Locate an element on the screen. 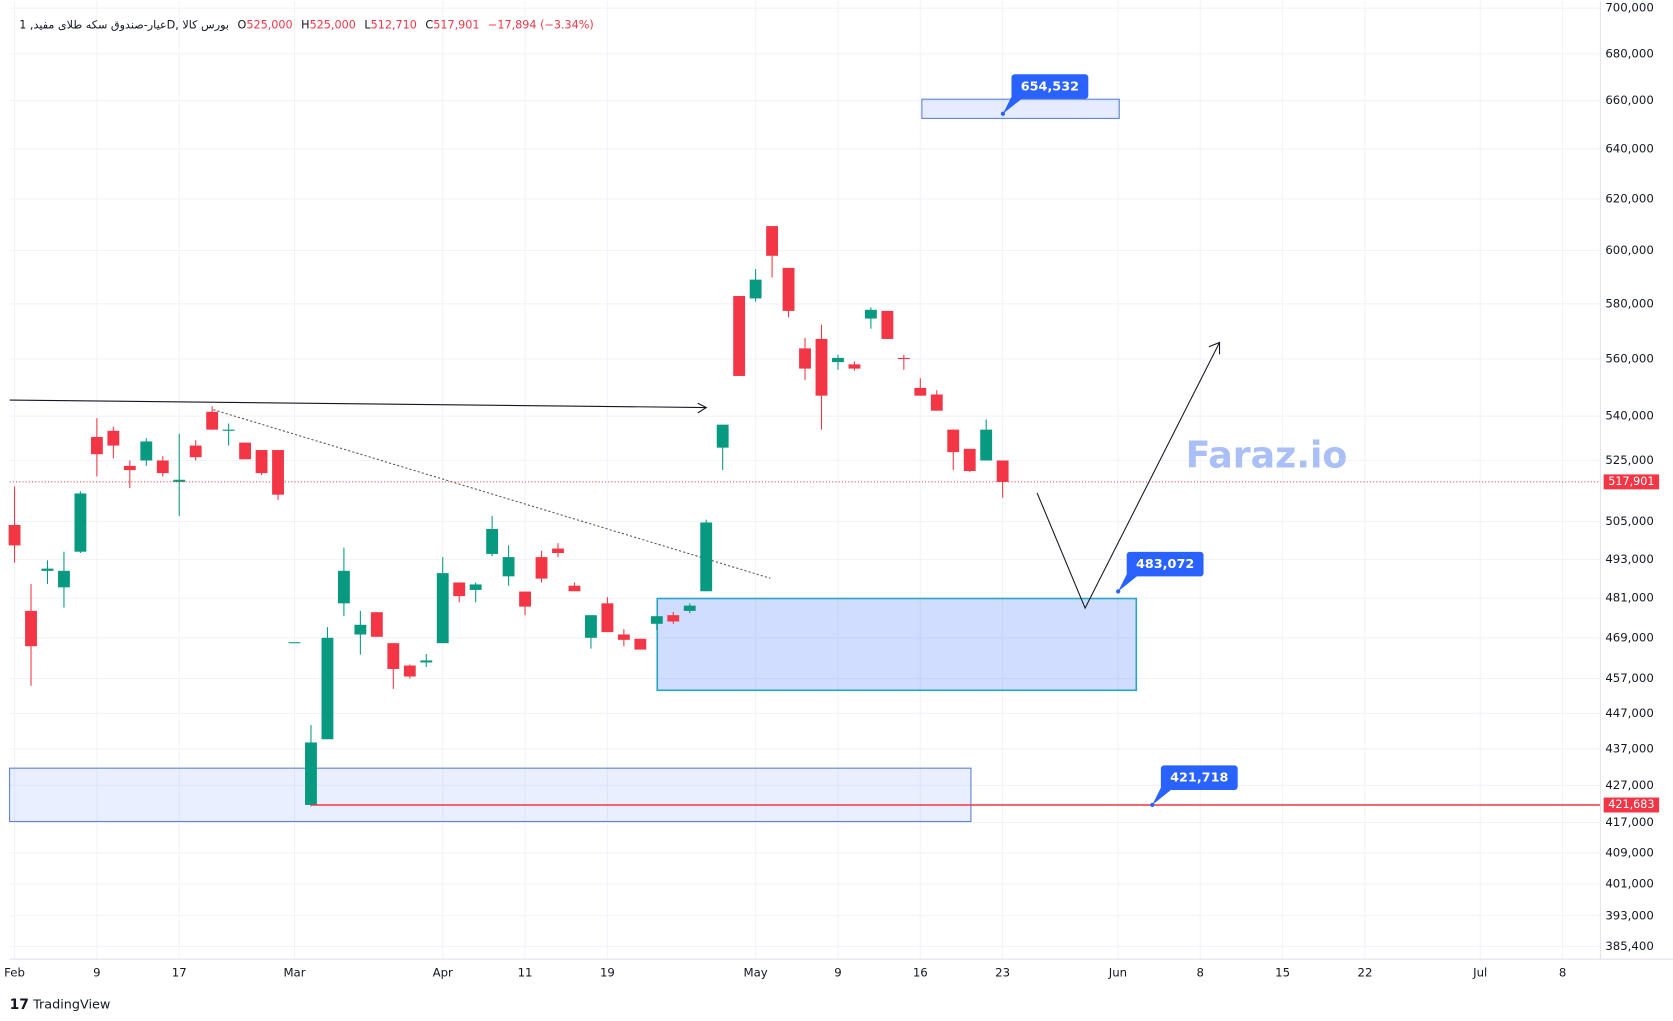 The width and height of the screenshot is (1673, 1021). y-tick-label: 393,000 is located at coordinates (1629, 915).